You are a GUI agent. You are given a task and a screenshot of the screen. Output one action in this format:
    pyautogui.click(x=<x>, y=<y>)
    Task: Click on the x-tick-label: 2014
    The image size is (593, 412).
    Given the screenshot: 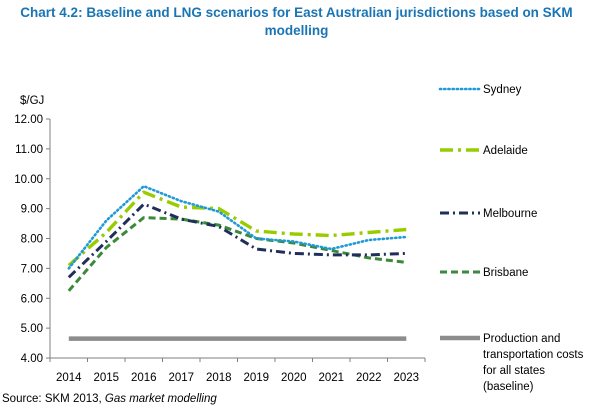 What is the action you would take?
    pyautogui.click(x=69, y=378)
    